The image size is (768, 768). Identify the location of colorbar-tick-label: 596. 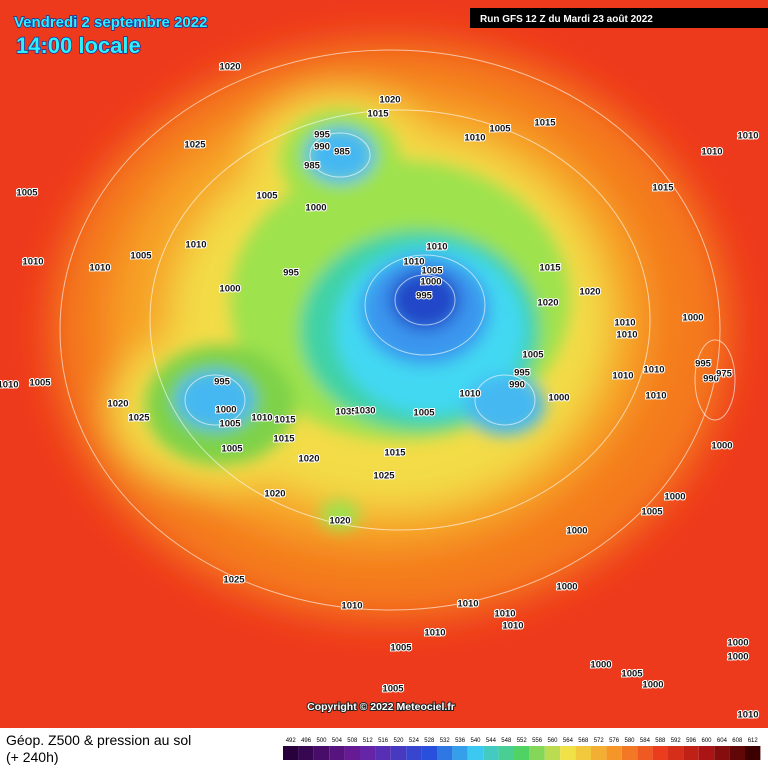
(691, 741).